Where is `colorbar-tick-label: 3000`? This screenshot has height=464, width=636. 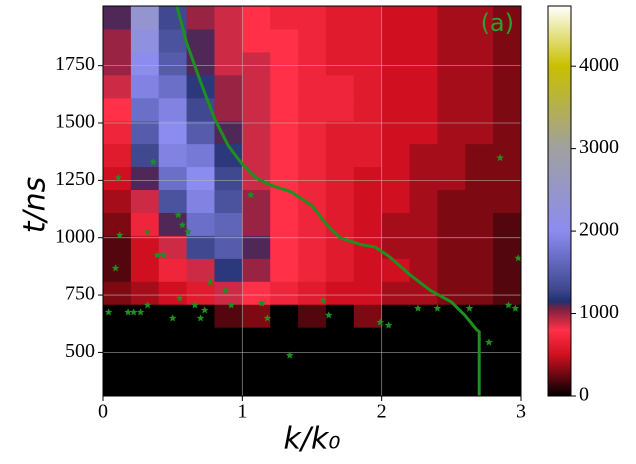 colorbar-tick-label: 3000 is located at coordinates (599, 147).